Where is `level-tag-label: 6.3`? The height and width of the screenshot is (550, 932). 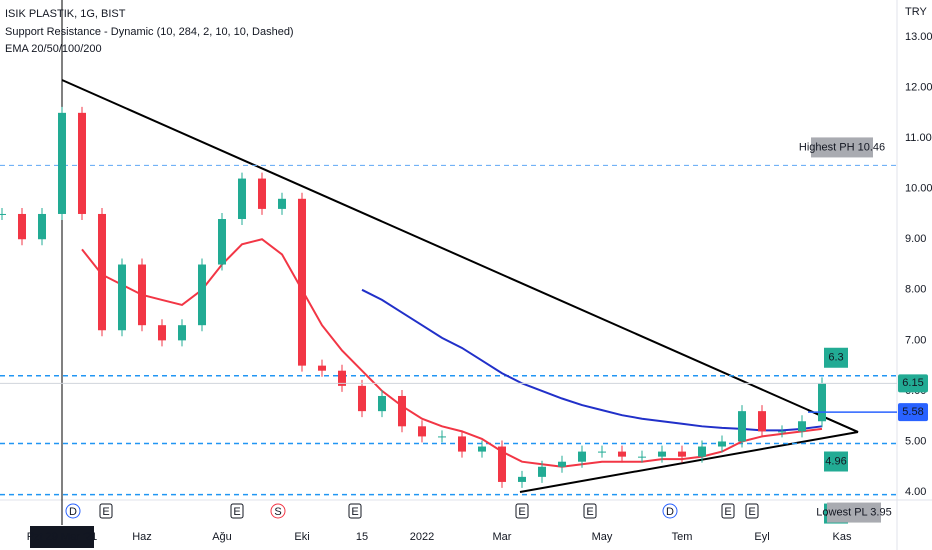 level-tag-label: 6.3 is located at coordinates (835, 358).